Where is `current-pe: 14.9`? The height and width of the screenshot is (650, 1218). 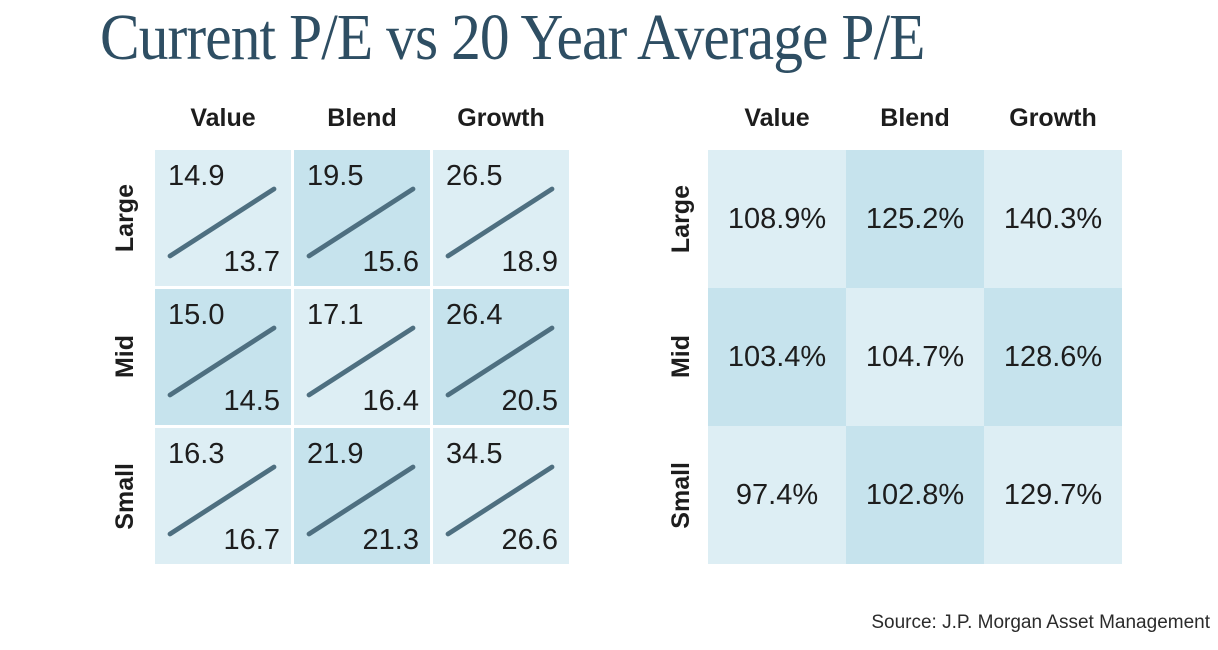
current-pe: 14.9 is located at coordinates (196, 176).